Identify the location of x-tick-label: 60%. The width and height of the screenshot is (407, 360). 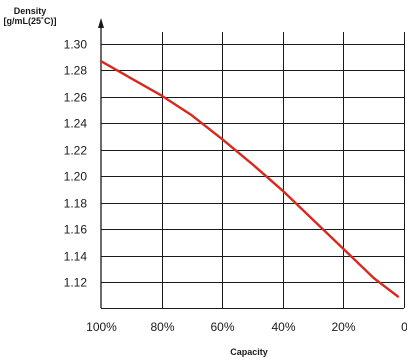
(222, 327).